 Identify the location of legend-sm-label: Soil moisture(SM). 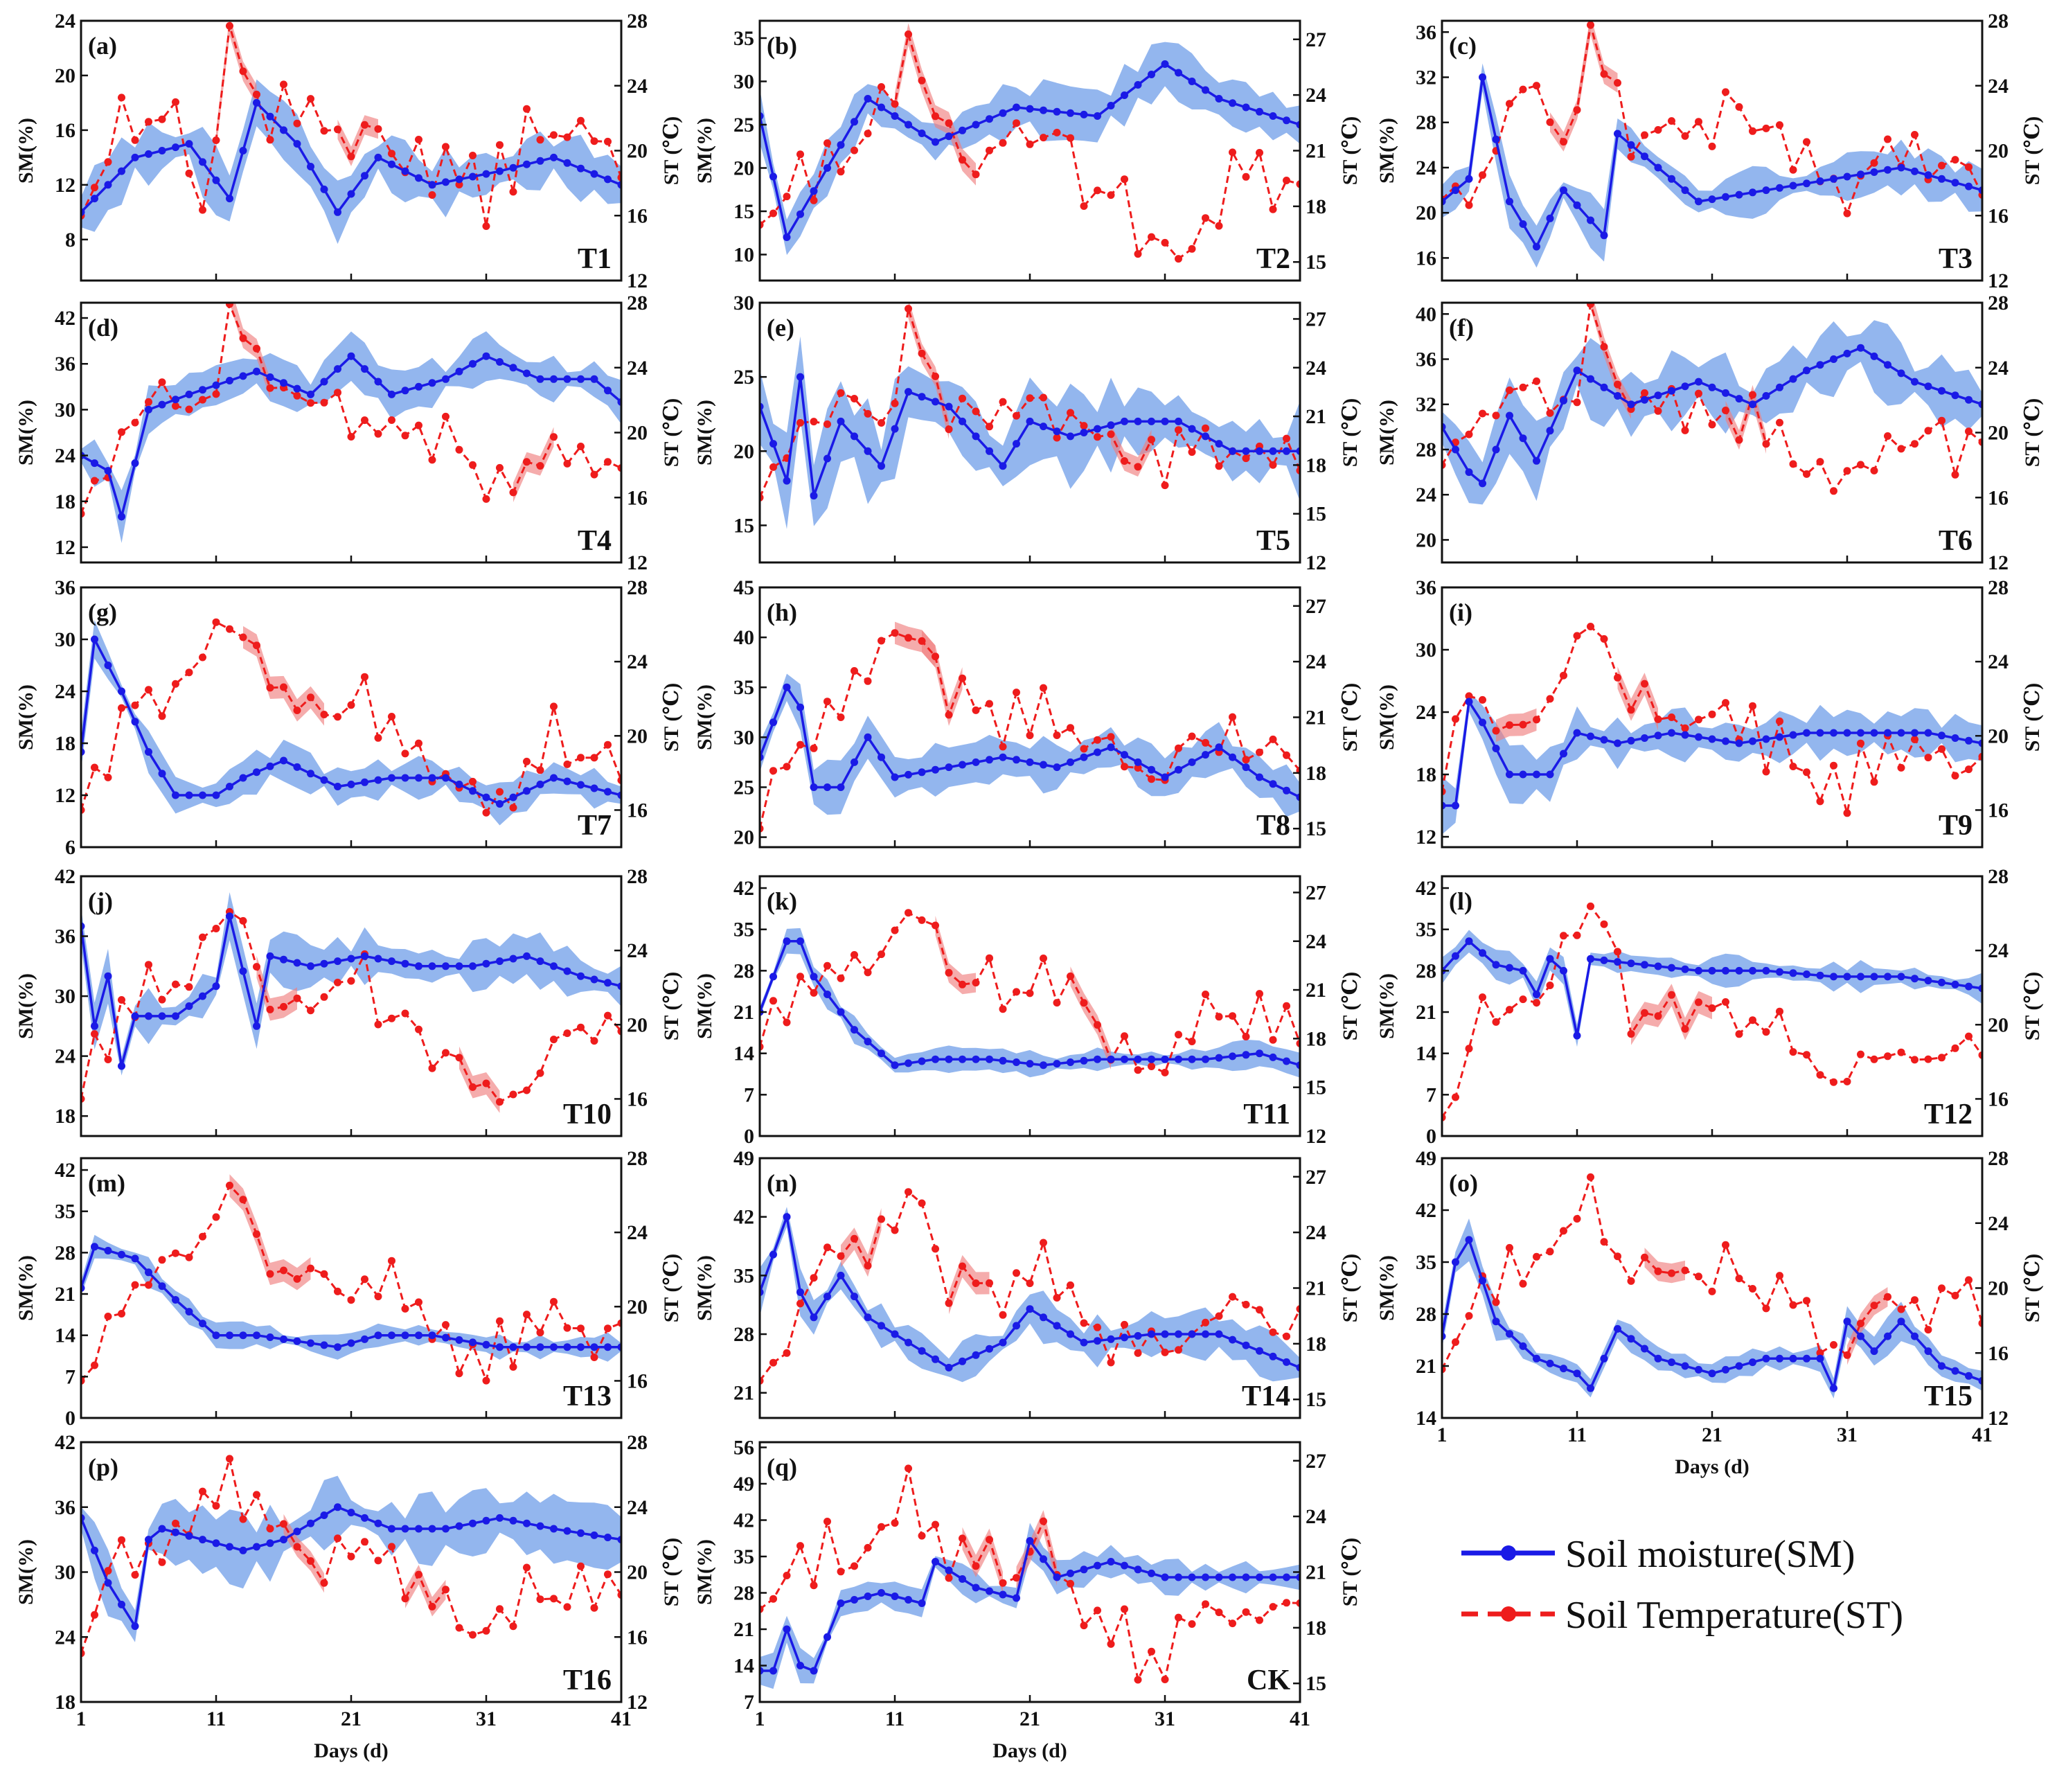
(1710, 1554).